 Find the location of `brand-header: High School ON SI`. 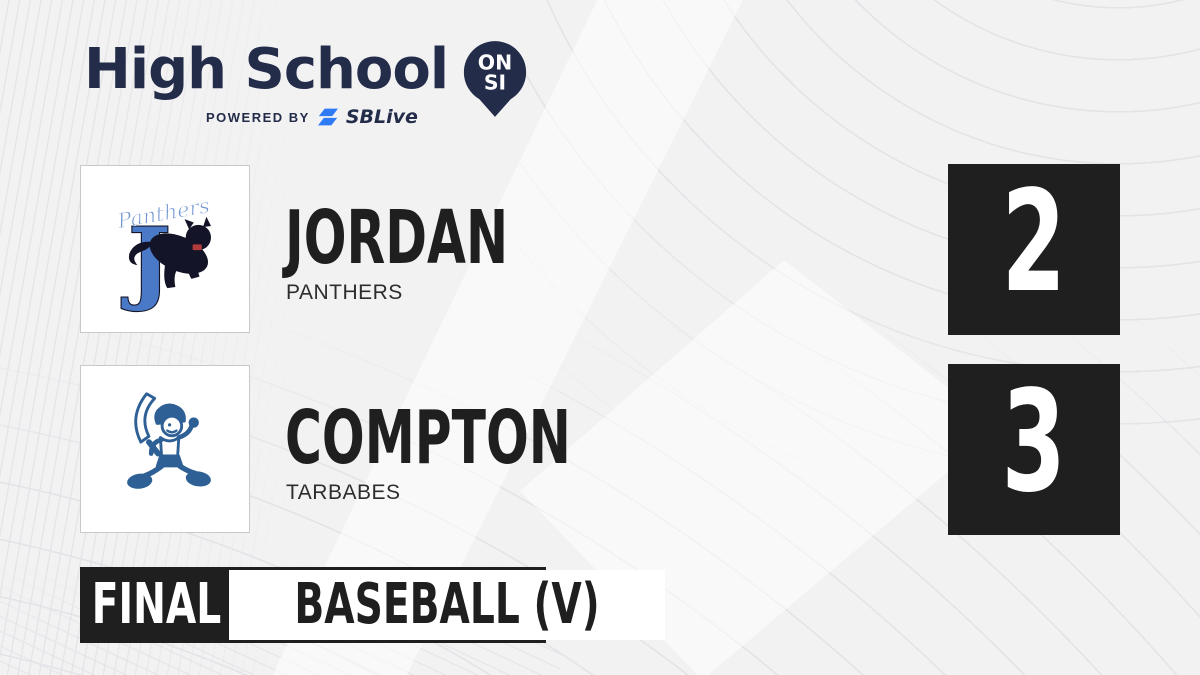

brand-header: High School ON SI is located at coordinates (307, 79).